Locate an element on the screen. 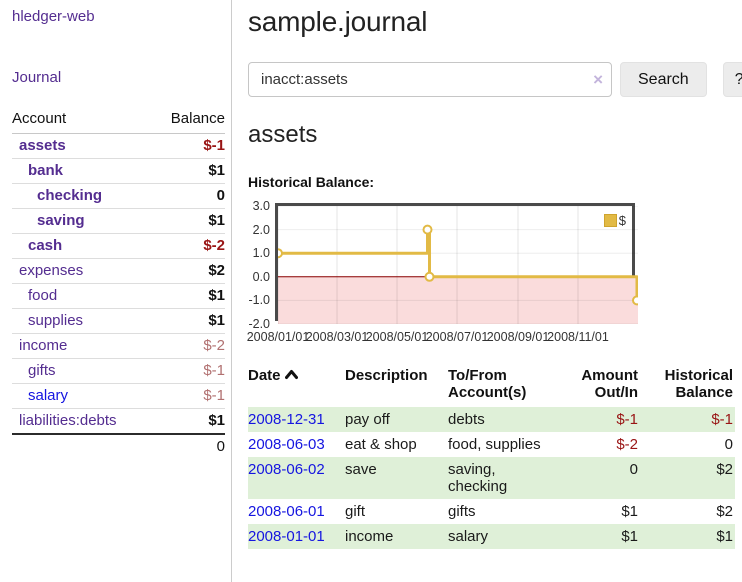 The image size is (742, 582). transaction-description: gift is located at coordinates (355, 511).